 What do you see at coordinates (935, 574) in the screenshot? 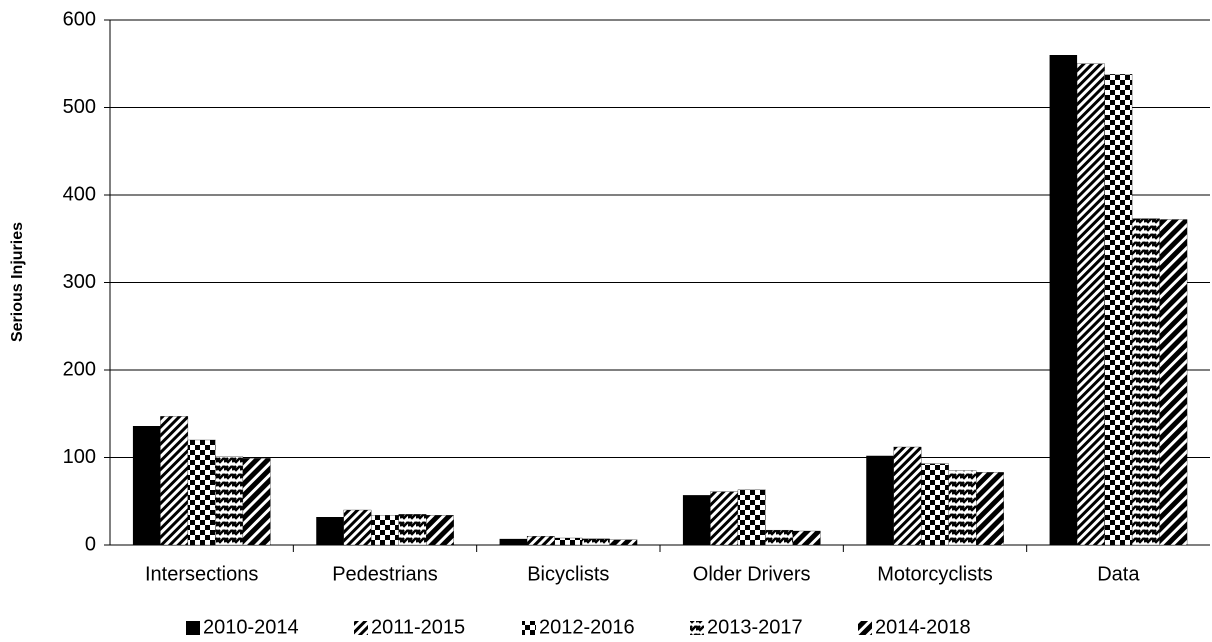
I see `x-tick-label: Motorcyclists` at bounding box center [935, 574].